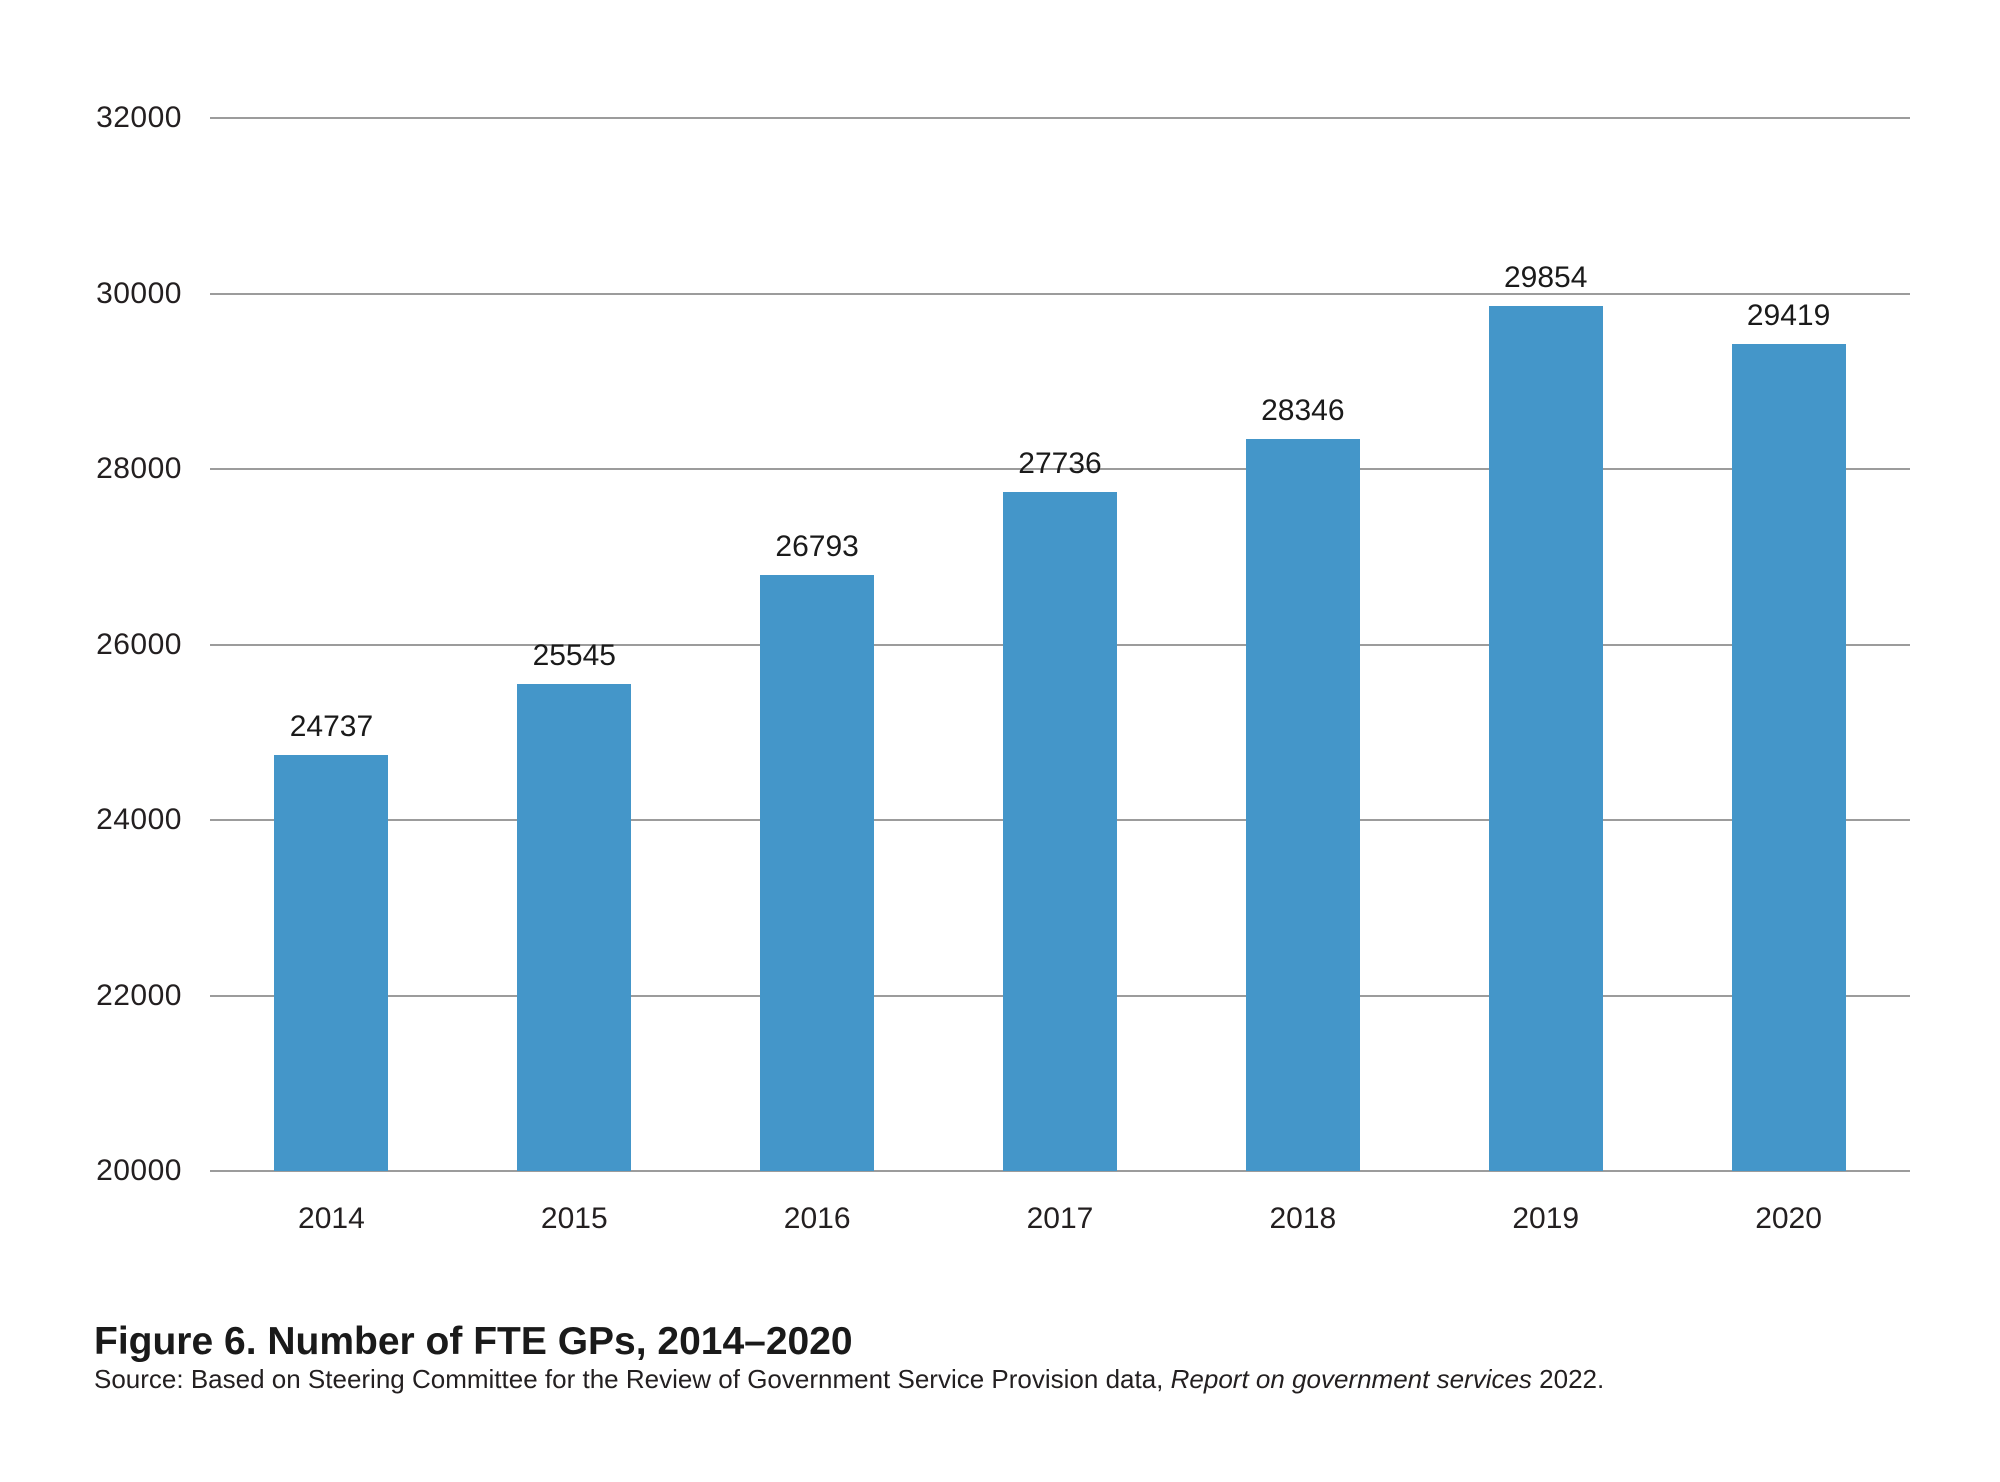  I want to click on x-axis-tick-label: 2018, so click(1303, 1218).